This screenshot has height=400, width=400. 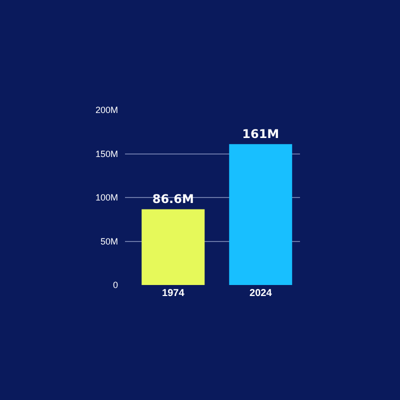 What do you see at coordinates (106, 110) in the screenshot?
I see `y-tick-label: 200M` at bounding box center [106, 110].